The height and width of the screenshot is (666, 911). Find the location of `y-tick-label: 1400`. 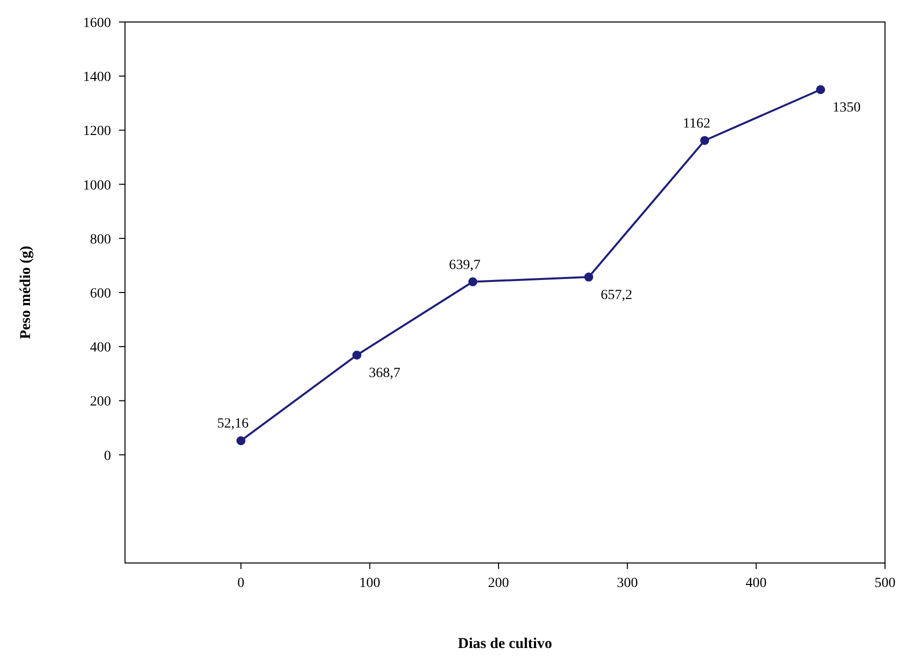

y-tick-label: 1400 is located at coordinates (97, 78).